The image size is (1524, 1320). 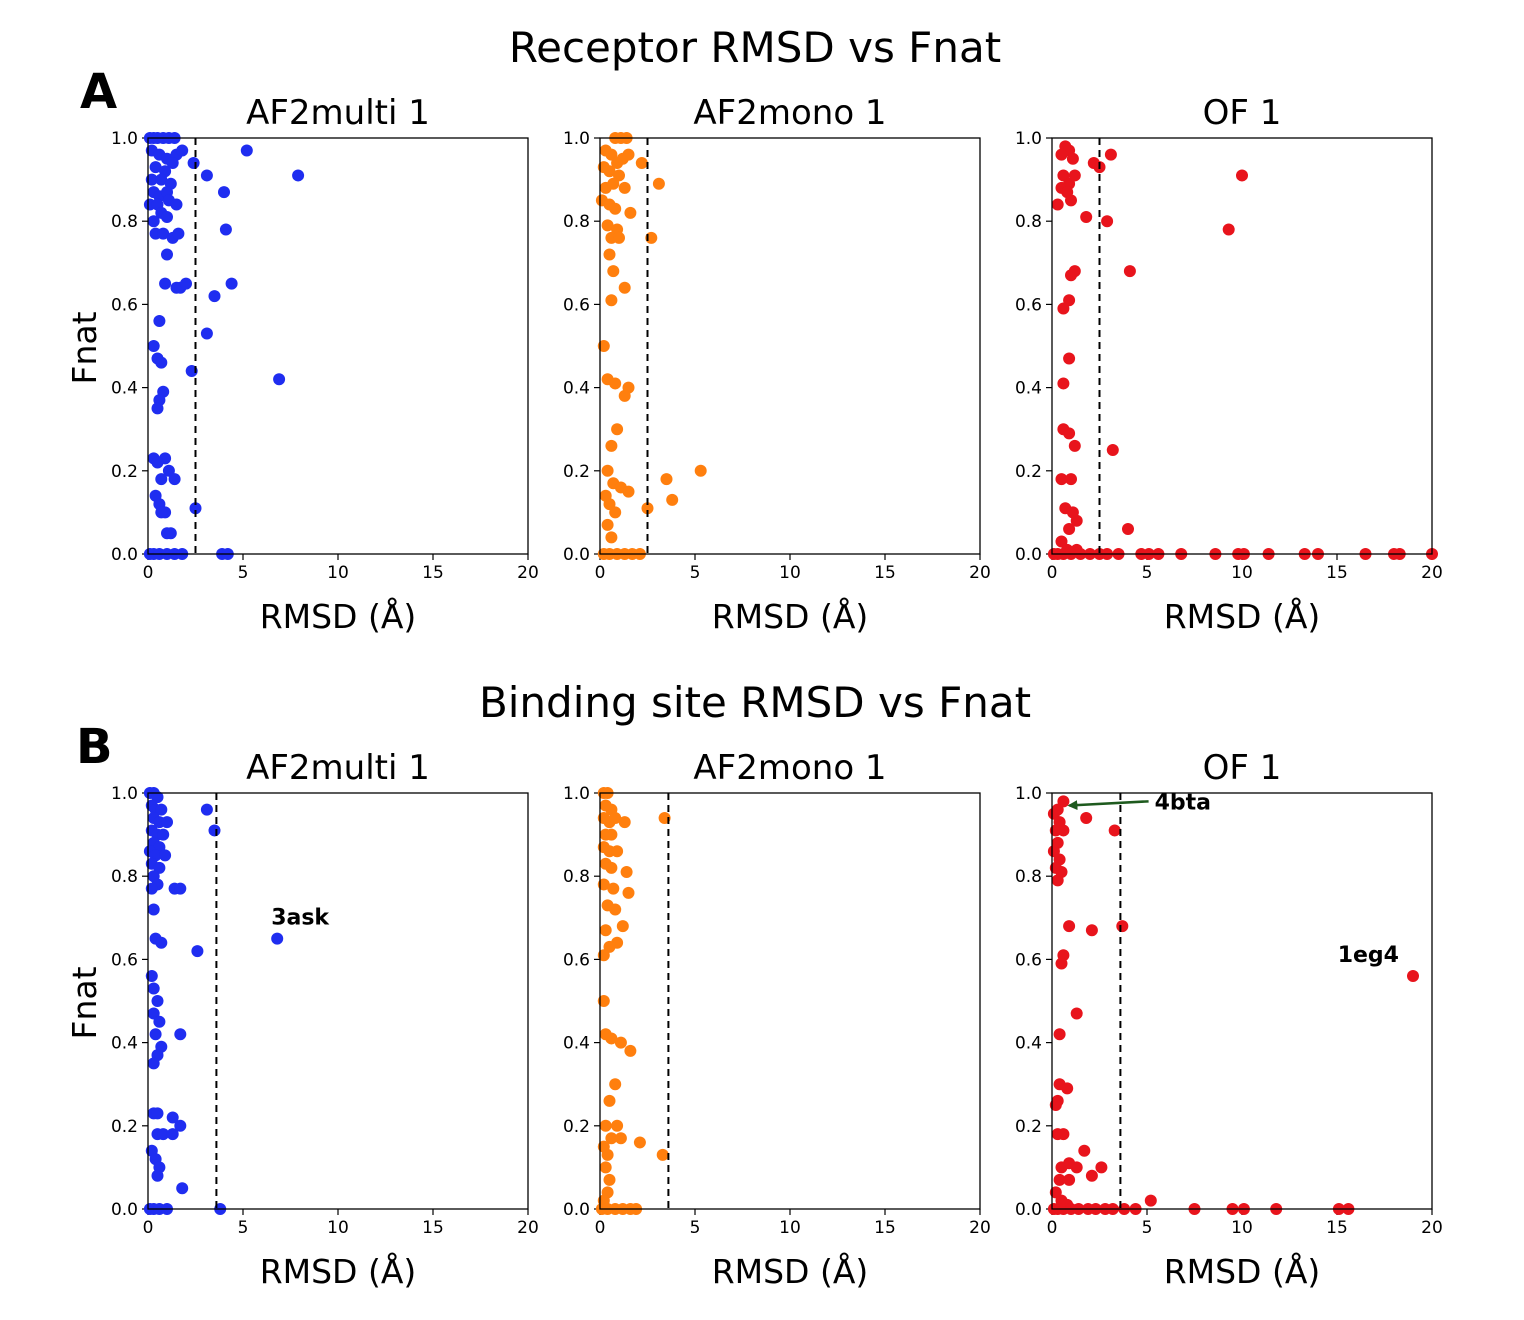 I want to click on chart-6-frame, so click(x=1242, y=1001).